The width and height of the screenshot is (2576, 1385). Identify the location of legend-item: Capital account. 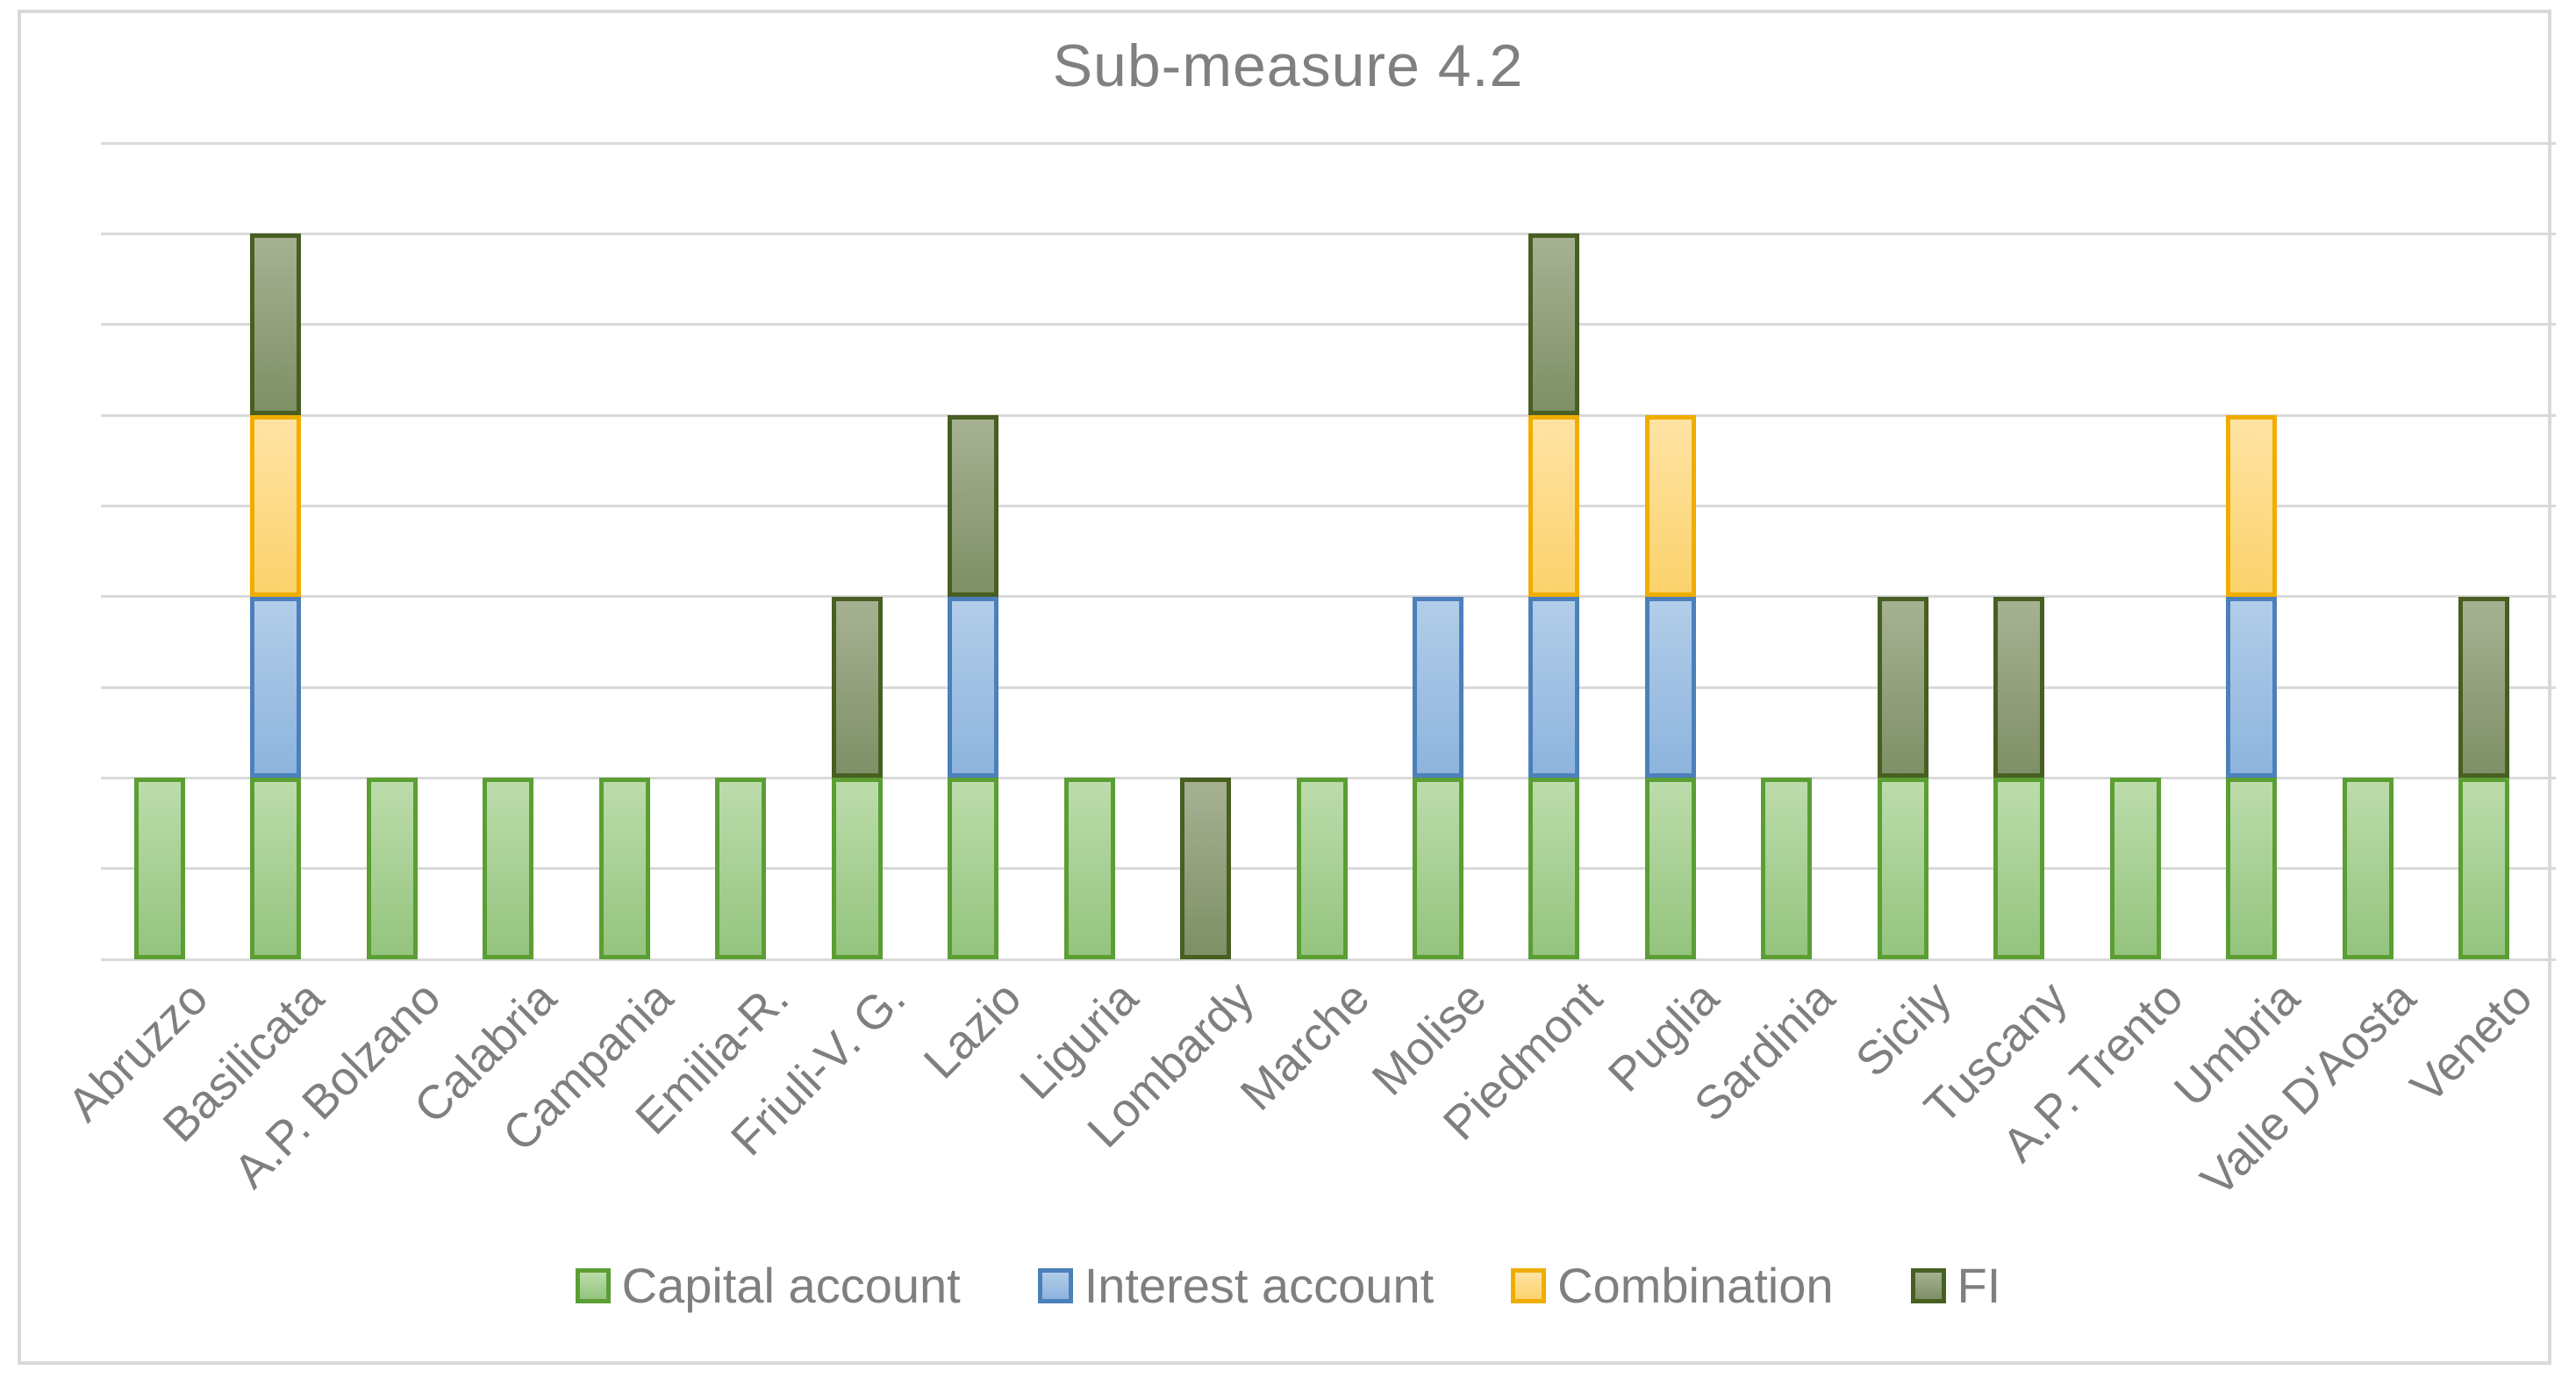
(768, 1285).